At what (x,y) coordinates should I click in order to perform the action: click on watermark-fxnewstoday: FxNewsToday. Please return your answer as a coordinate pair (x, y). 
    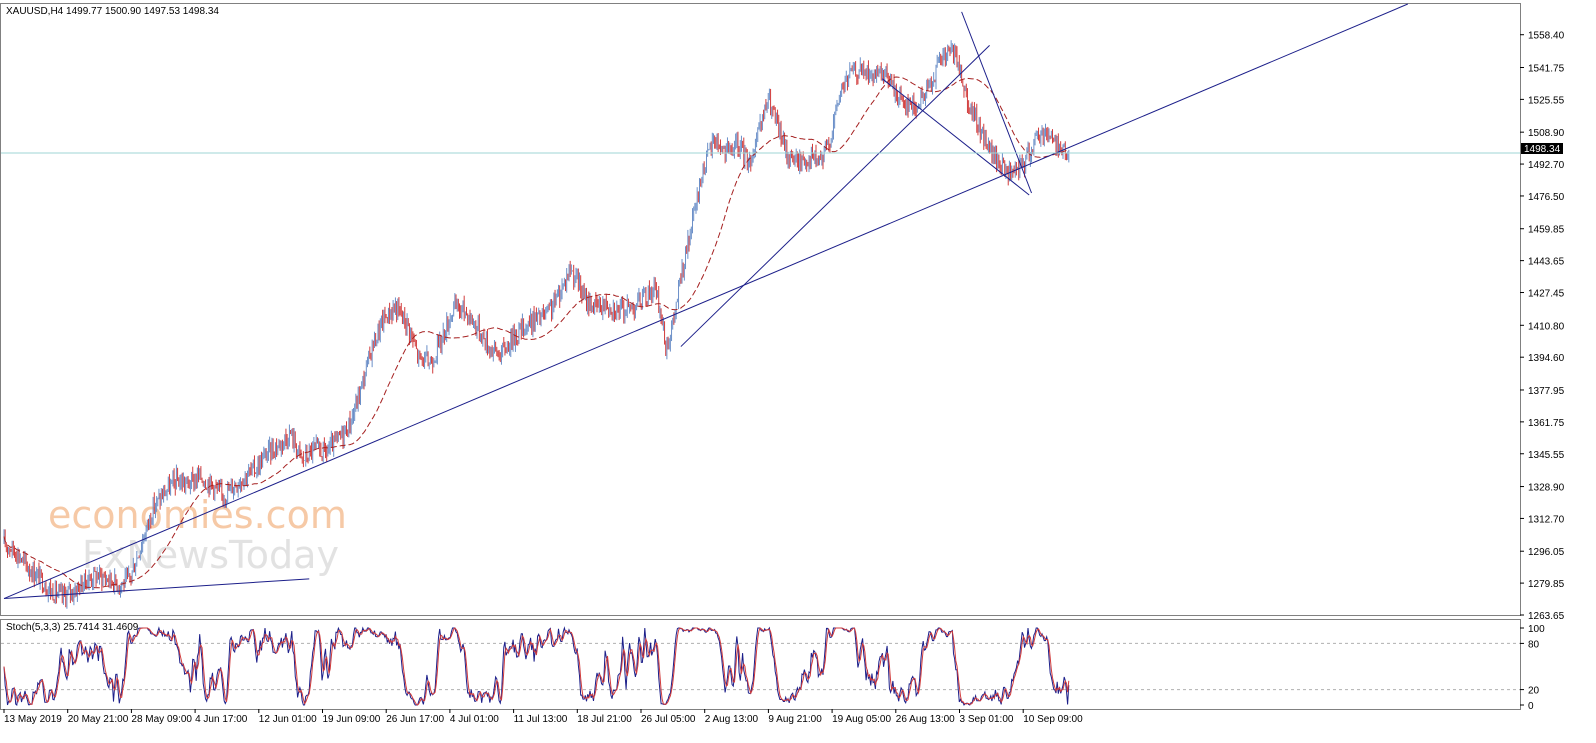
    Looking at the image, I should click on (210, 555).